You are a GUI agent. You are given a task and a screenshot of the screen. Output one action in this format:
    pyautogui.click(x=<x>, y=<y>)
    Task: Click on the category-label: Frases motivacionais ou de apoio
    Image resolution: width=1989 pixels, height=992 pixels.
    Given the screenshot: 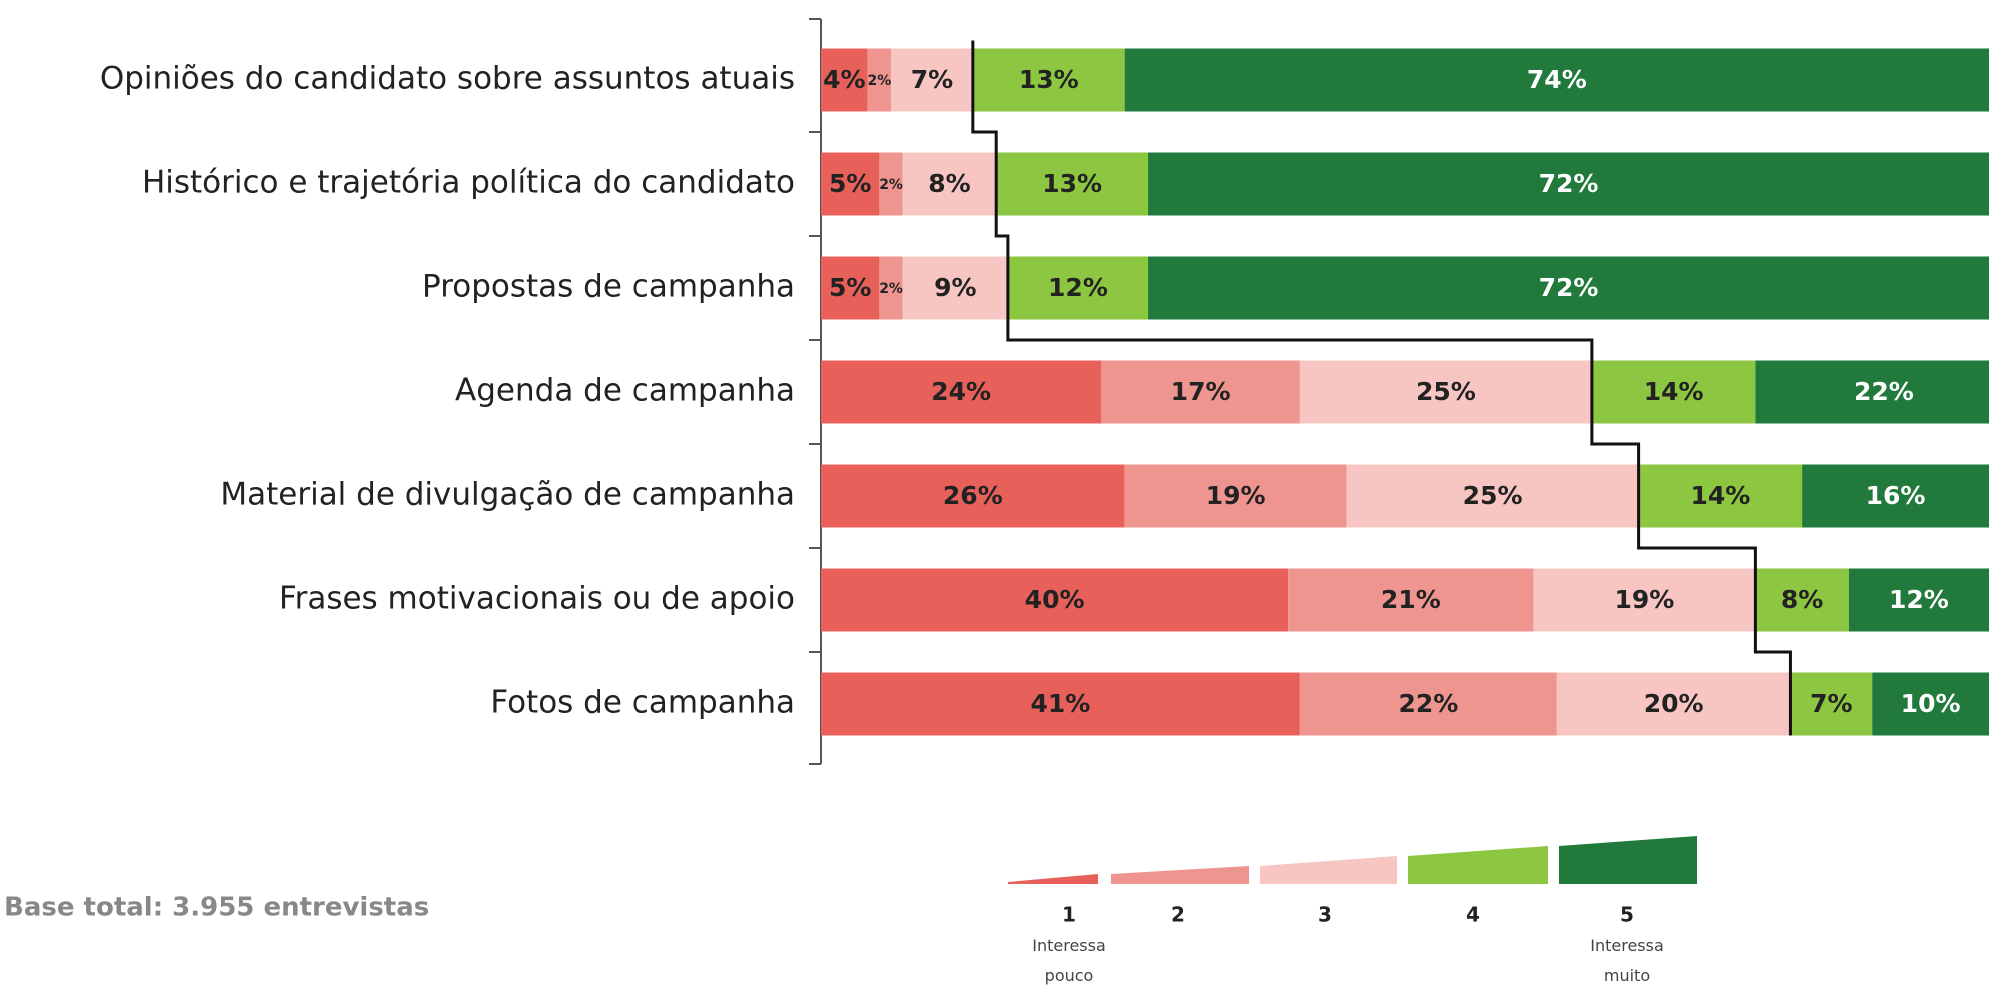 What is the action you would take?
    pyautogui.click(x=537, y=599)
    